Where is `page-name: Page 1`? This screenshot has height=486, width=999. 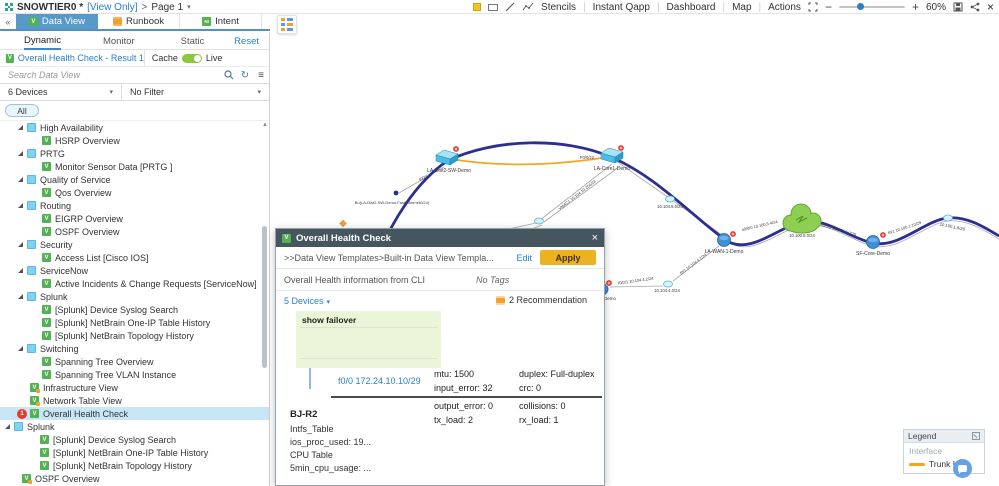
page-name: Page 1 is located at coordinates (167, 7).